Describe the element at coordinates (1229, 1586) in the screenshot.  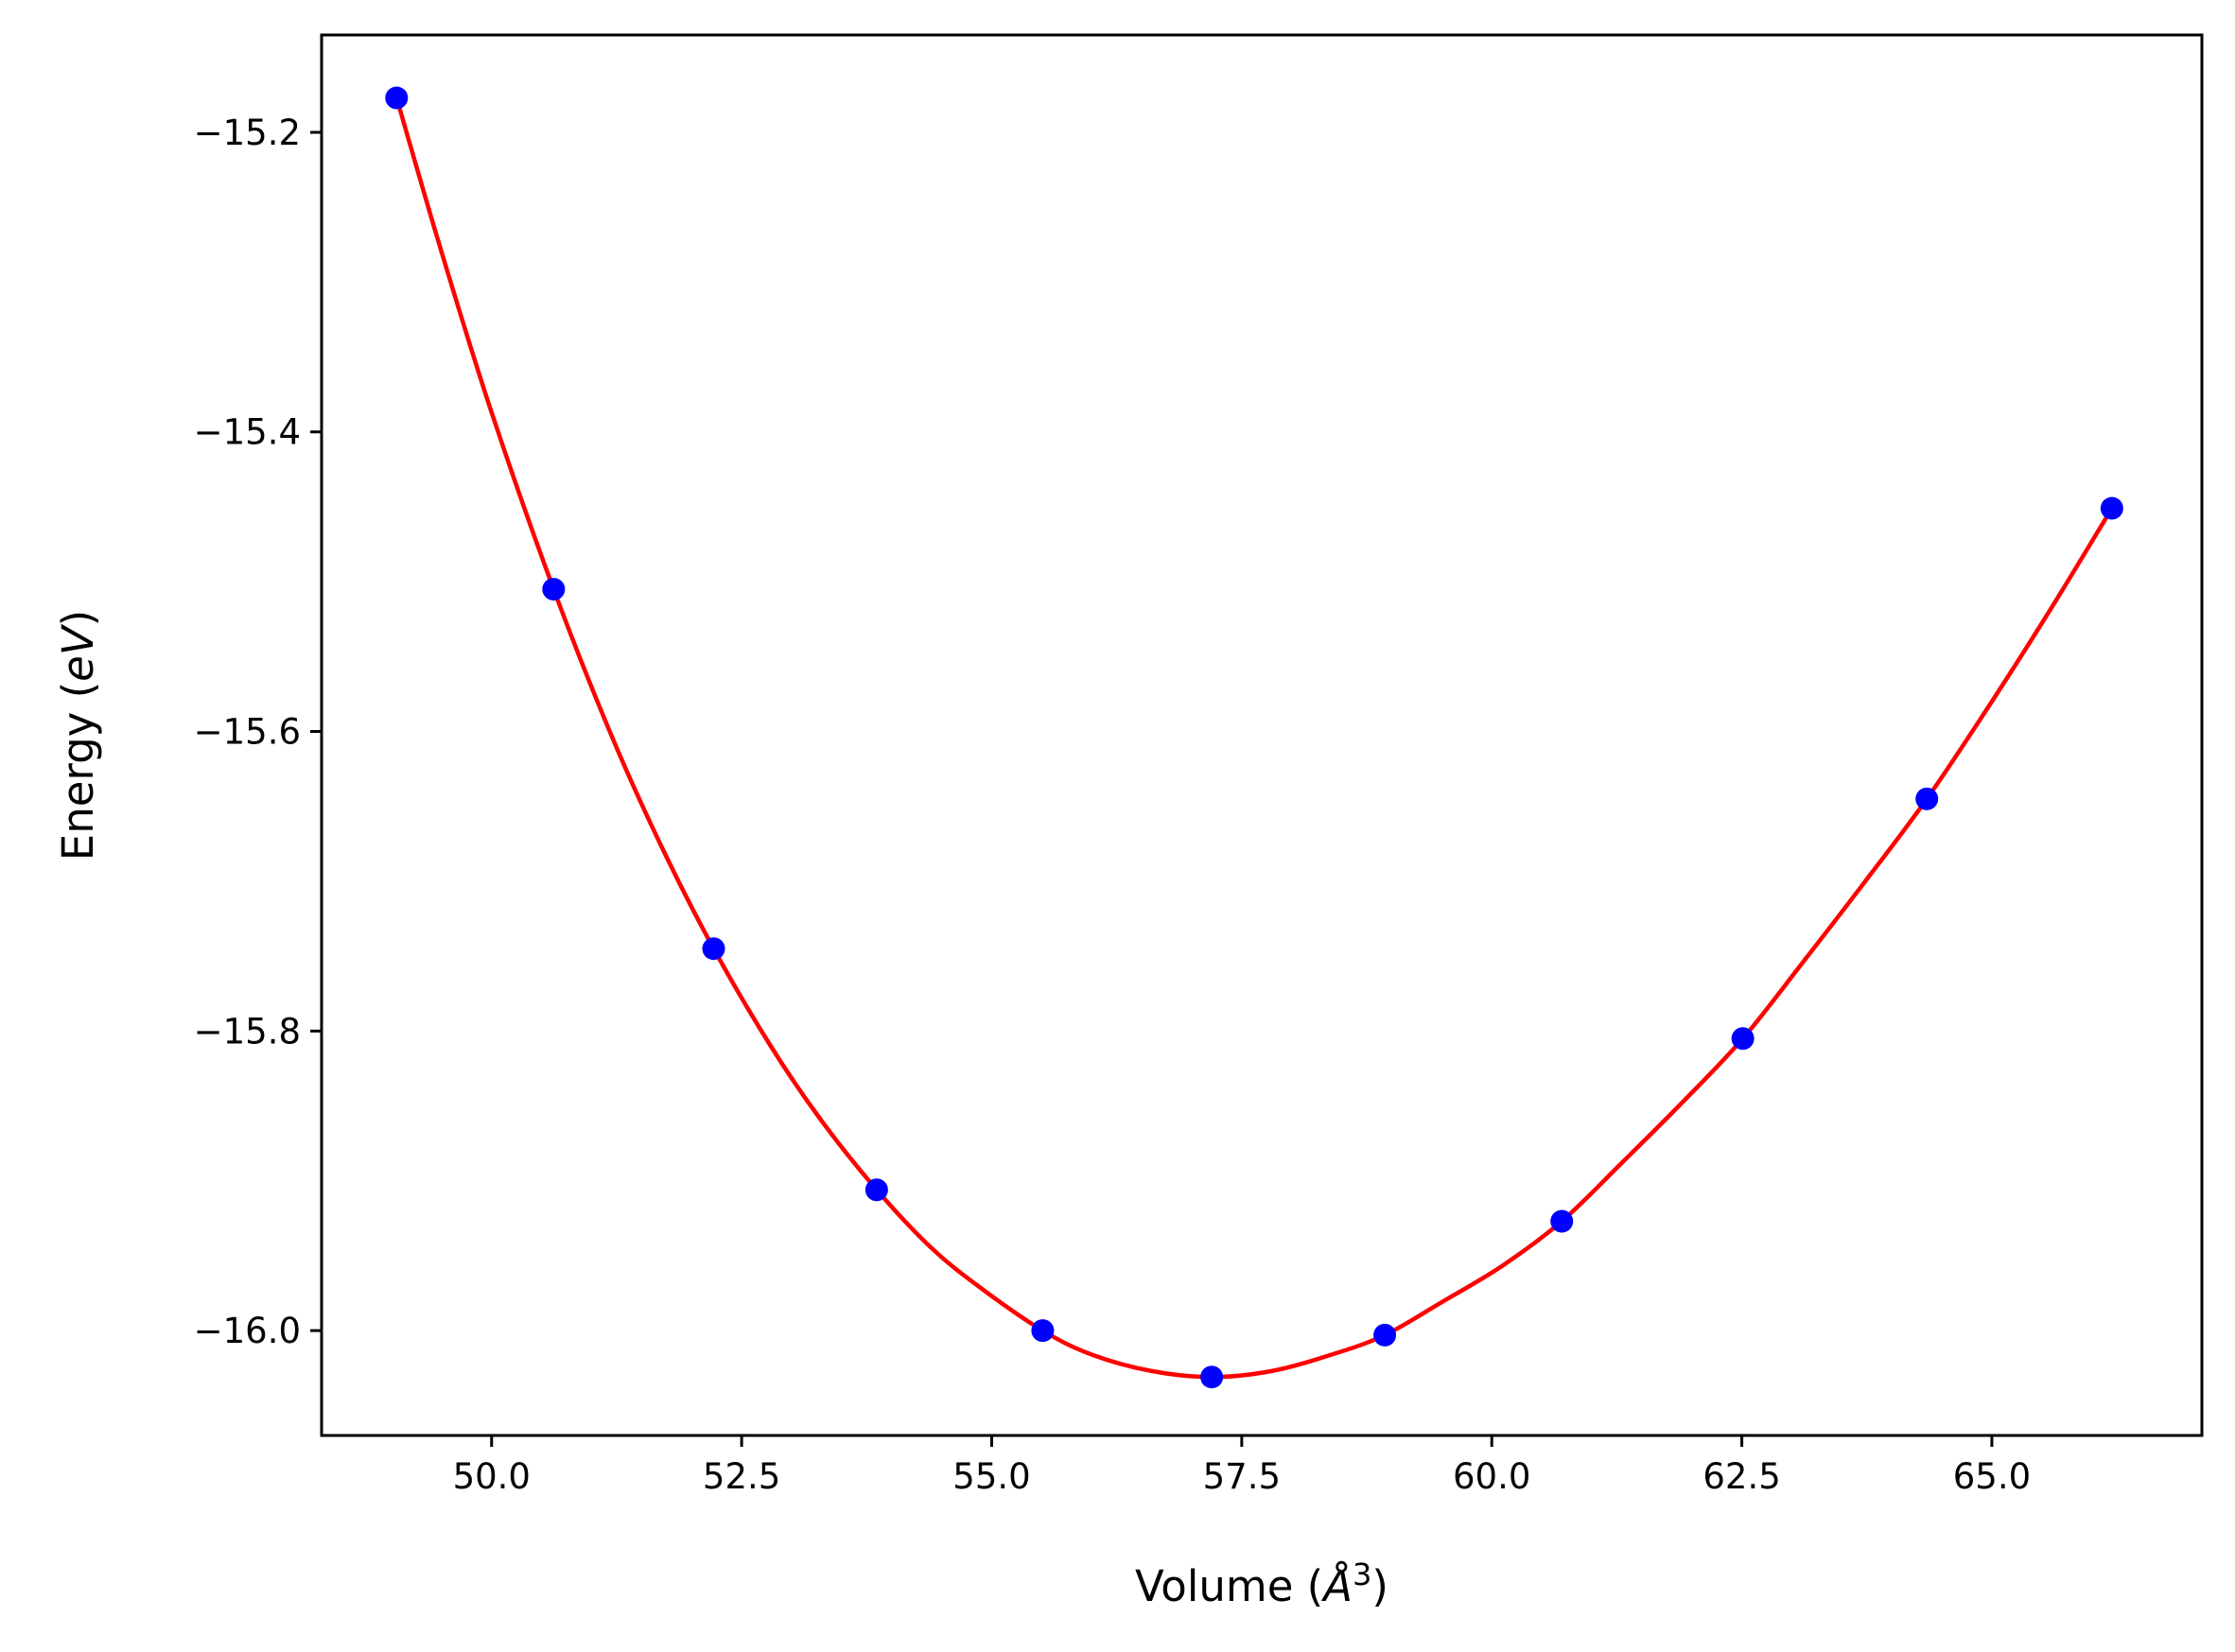
I see `x-axis-title-text: Volume (` at that location.